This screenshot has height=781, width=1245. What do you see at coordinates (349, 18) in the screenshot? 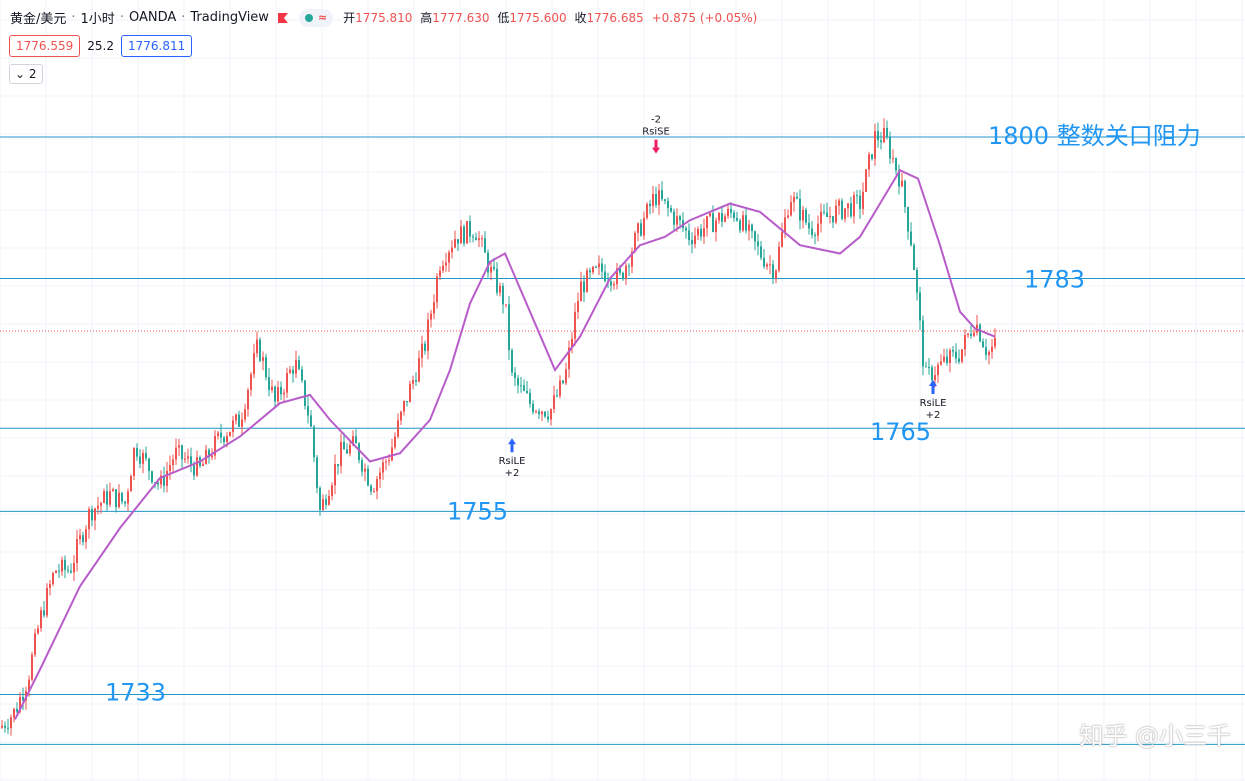
I see `open-key: 开` at bounding box center [349, 18].